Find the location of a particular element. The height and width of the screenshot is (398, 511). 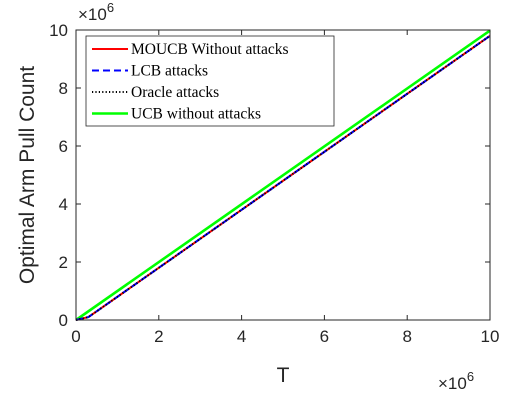

y-multiplier: ×10⁶ is located at coordinates (96, 12).